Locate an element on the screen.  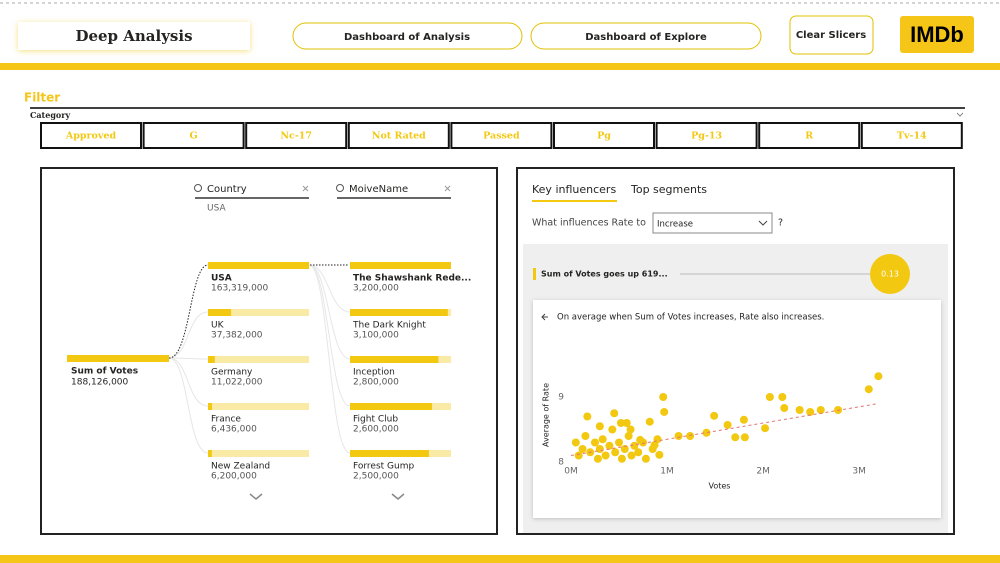
level-field: Country is located at coordinates (227, 189).